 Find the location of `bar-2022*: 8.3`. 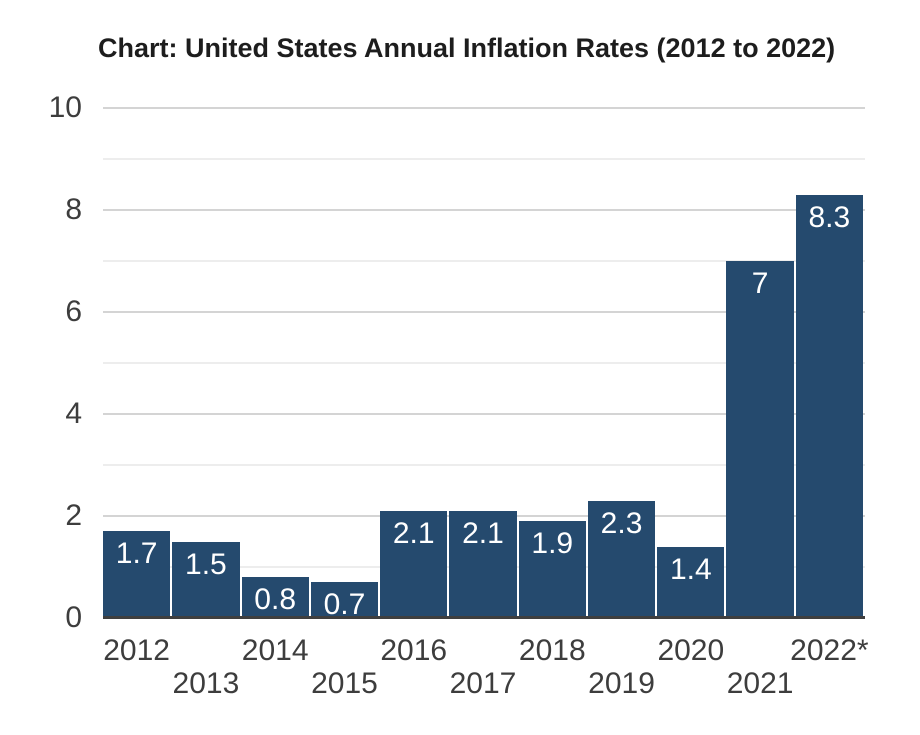

bar-2022*: 8.3 is located at coordinates (829, 406).